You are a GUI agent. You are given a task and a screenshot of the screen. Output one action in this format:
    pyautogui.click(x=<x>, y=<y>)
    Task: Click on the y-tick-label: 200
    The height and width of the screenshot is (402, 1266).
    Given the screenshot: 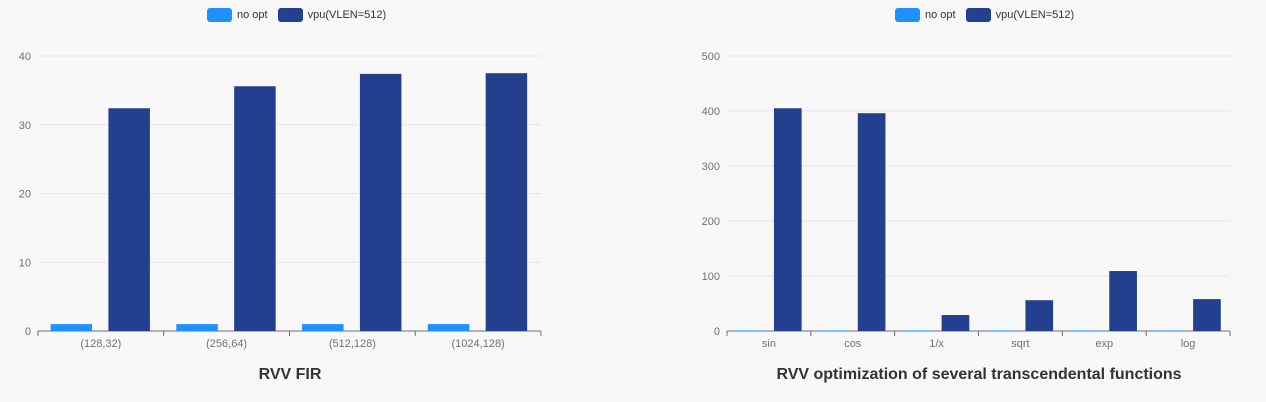 What is the action you would take?
    pyautogui.click(x=711, y=222)
    